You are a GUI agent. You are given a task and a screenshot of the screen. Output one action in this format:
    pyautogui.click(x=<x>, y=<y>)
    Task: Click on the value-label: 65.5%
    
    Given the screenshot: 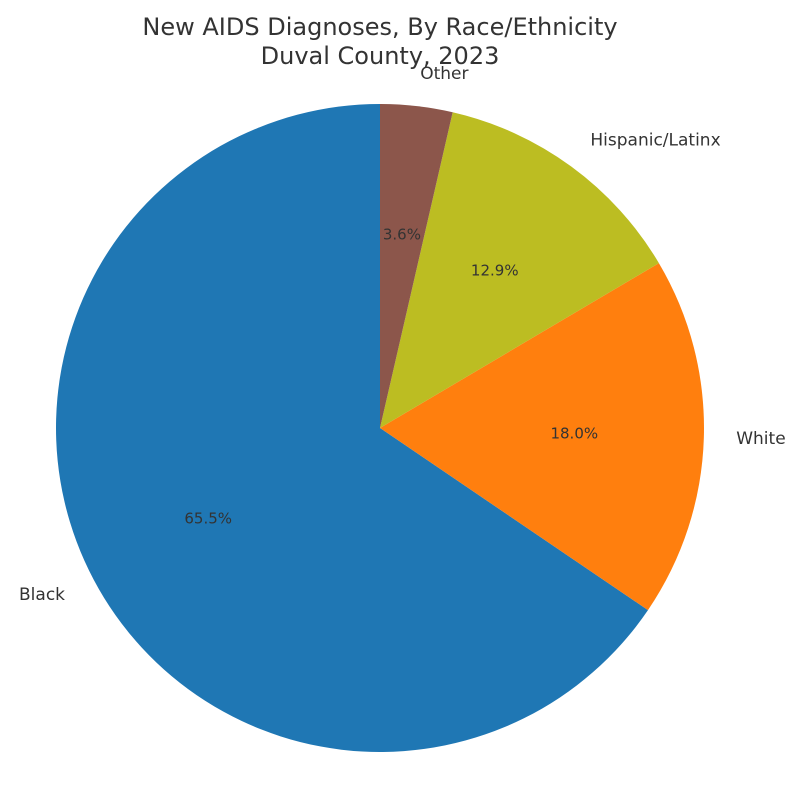 What is the action you would take?
    pyautogui.click(x=208, y=518)
    